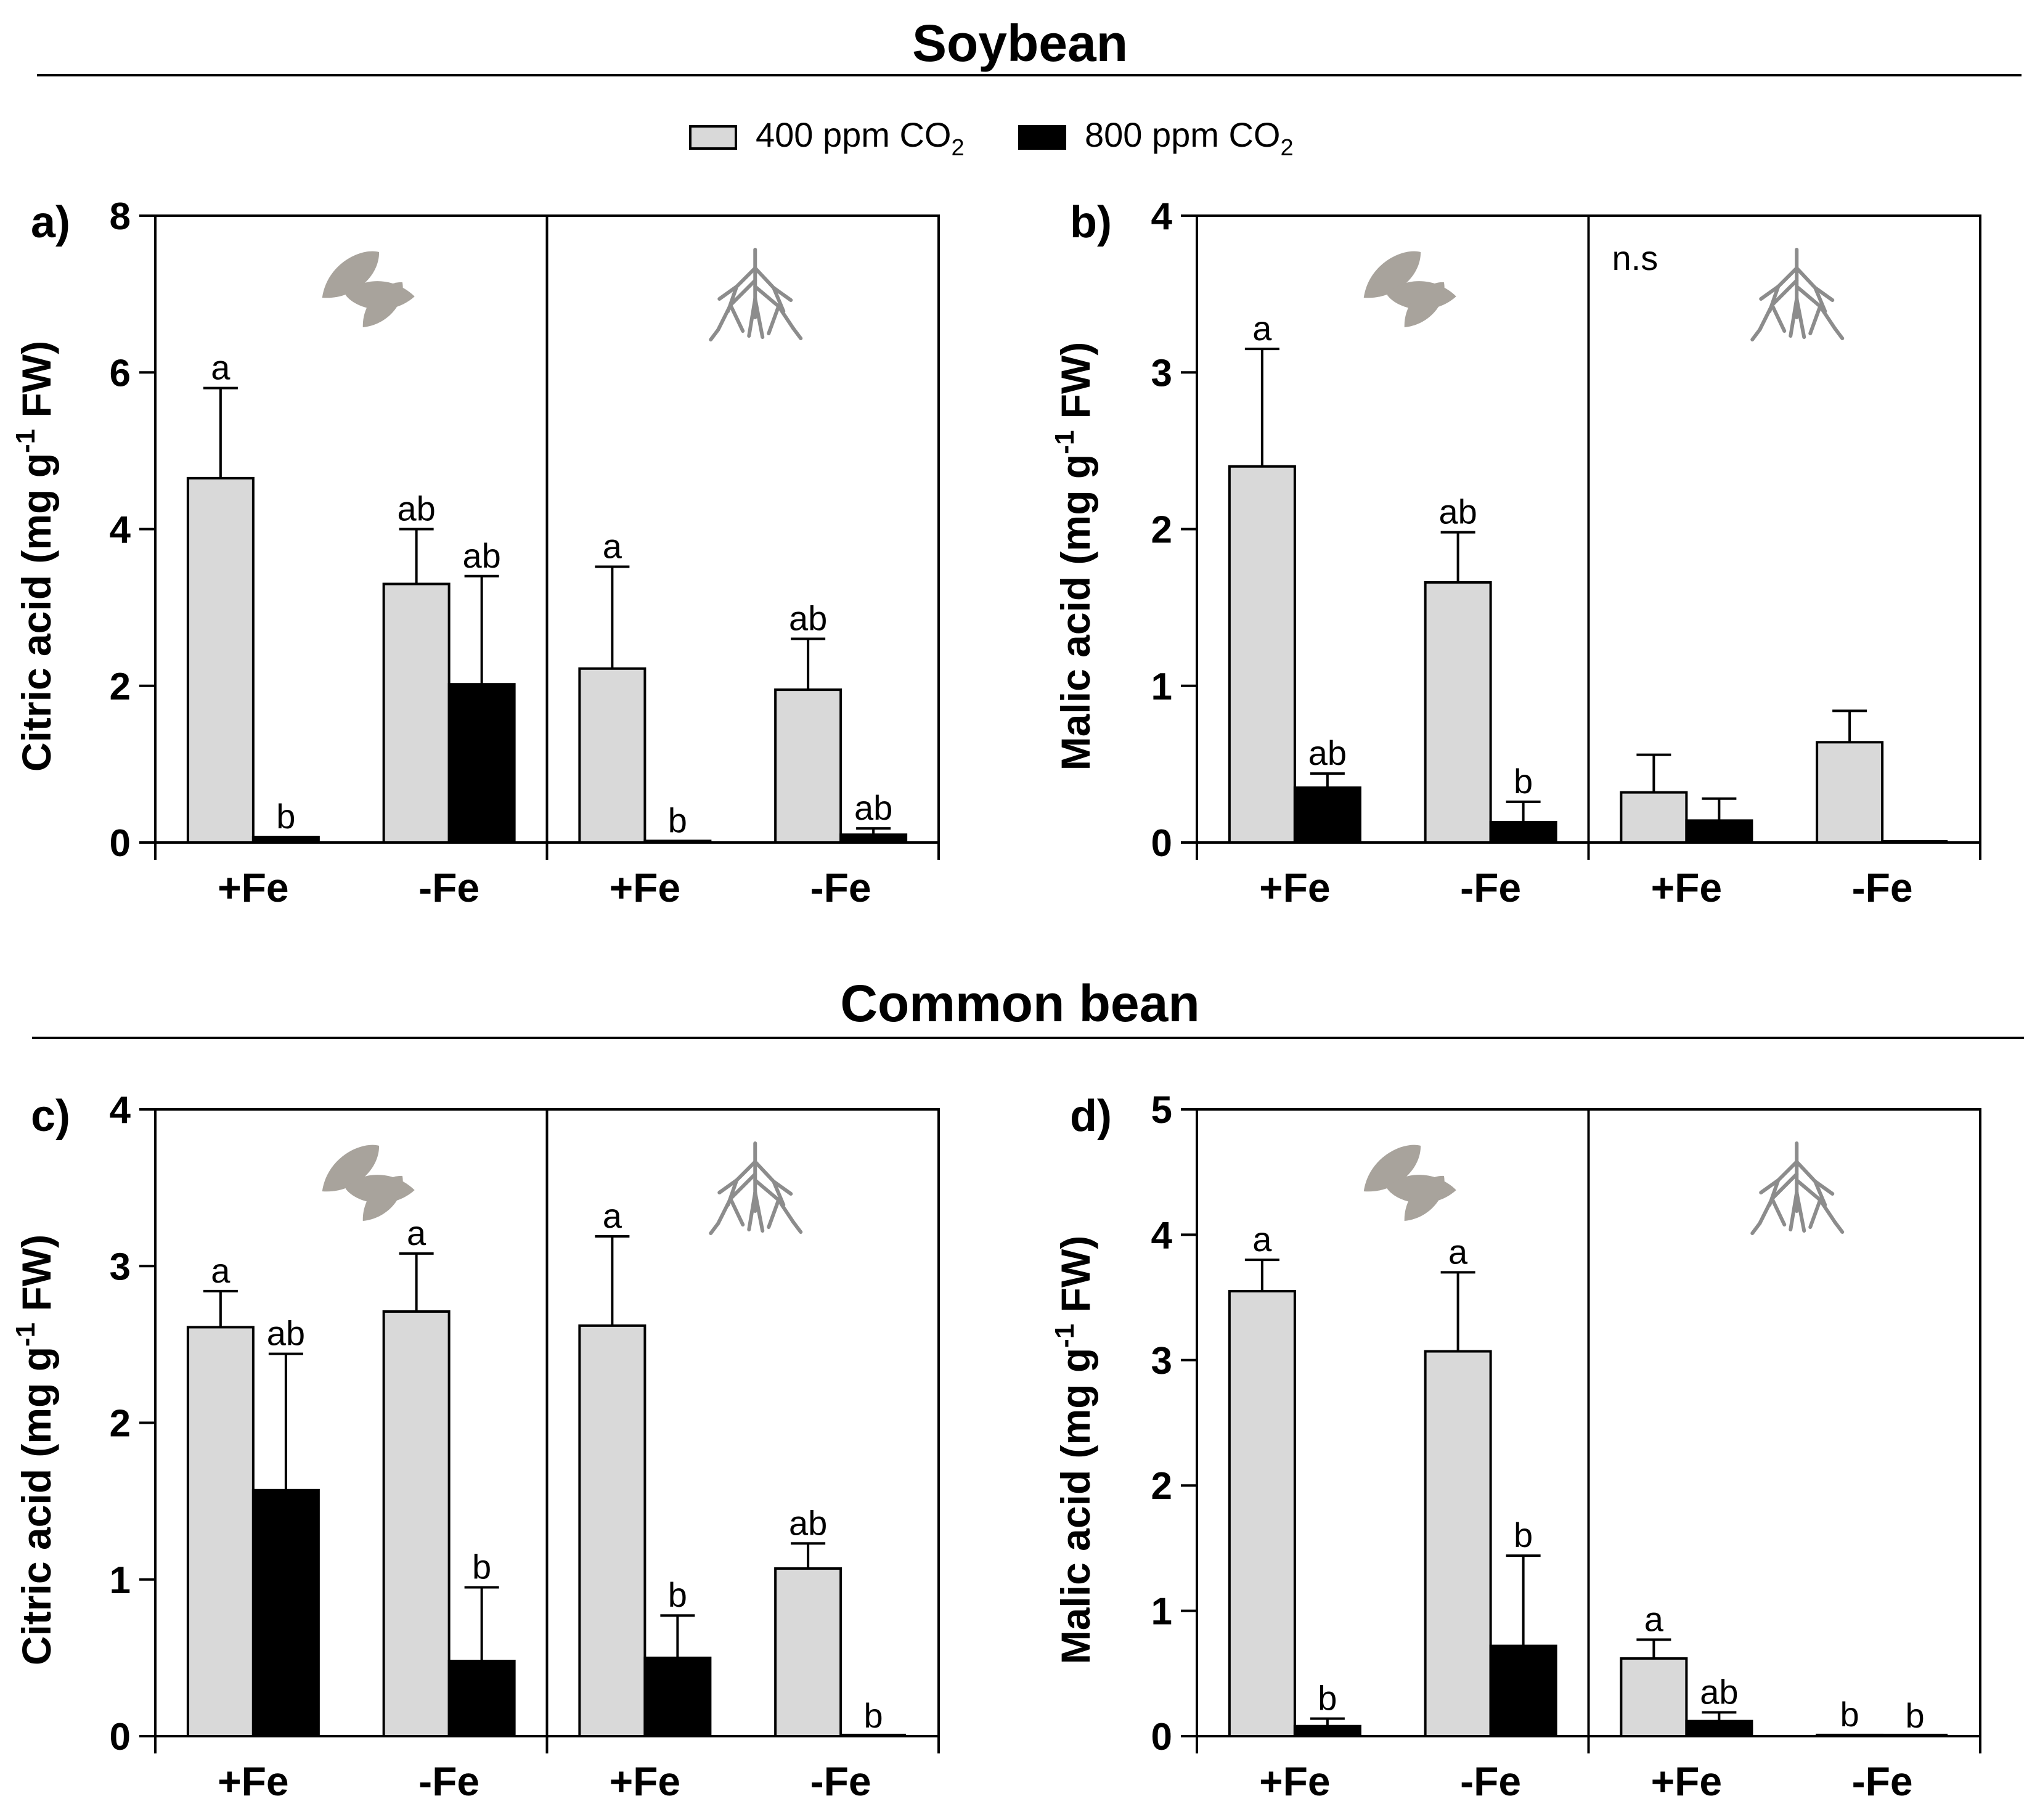  Describe the element at coordinates (1042, 137) in the screenshot. I see `legend-swatch-800ppm` at that location.